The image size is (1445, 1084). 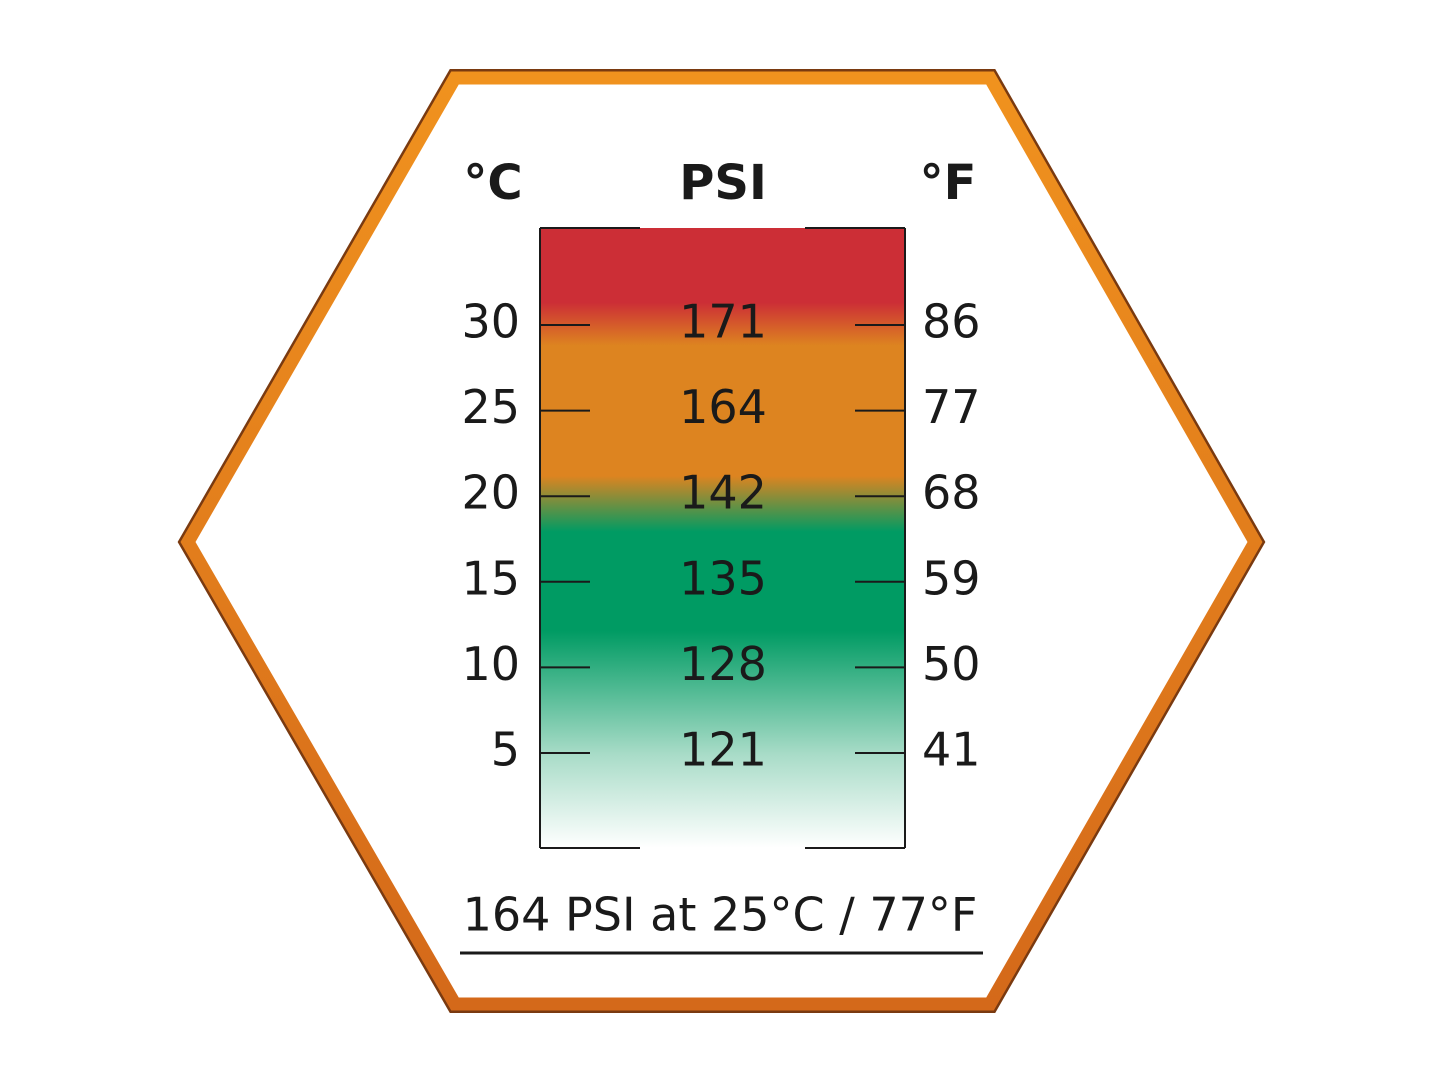 What do you see at coordinates (723, 664) in the screenshot?
I see `psi-value: 128` at bounding box center [723, 664].